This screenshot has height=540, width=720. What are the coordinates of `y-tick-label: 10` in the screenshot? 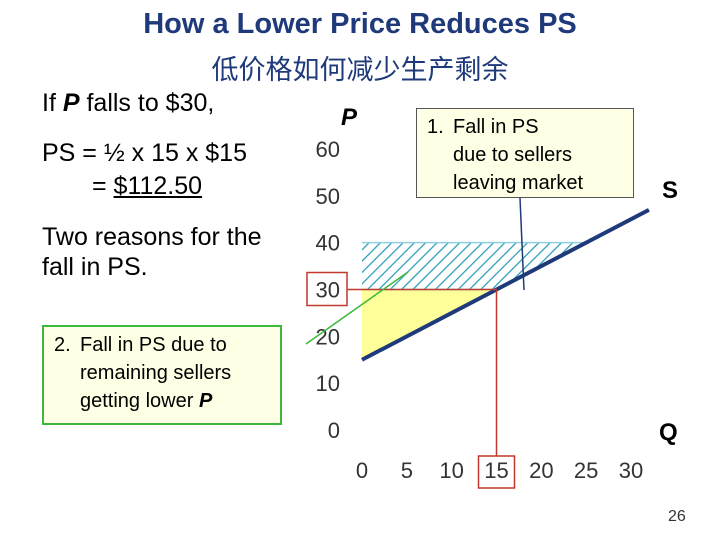 It's located at (328, 383).